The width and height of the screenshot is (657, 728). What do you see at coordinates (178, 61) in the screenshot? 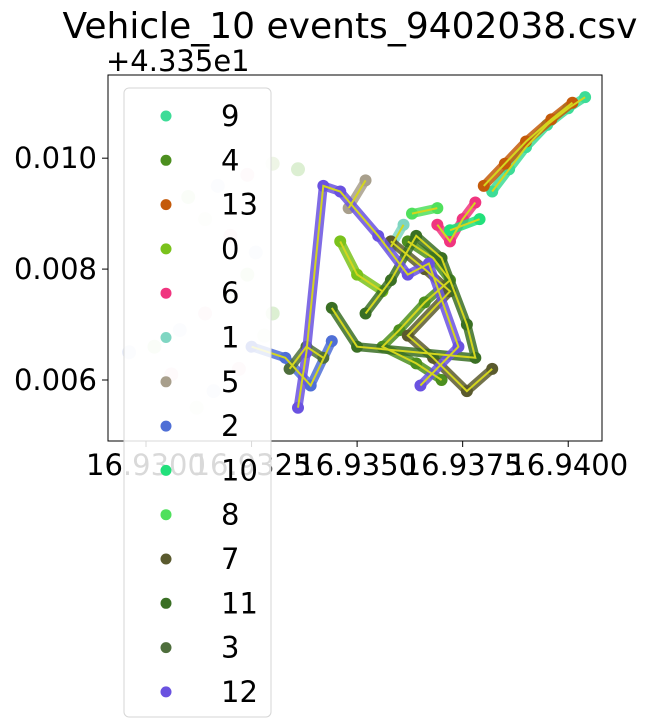
I see `y-offset-label: +4.335e1` at bounding box center [178, 61].